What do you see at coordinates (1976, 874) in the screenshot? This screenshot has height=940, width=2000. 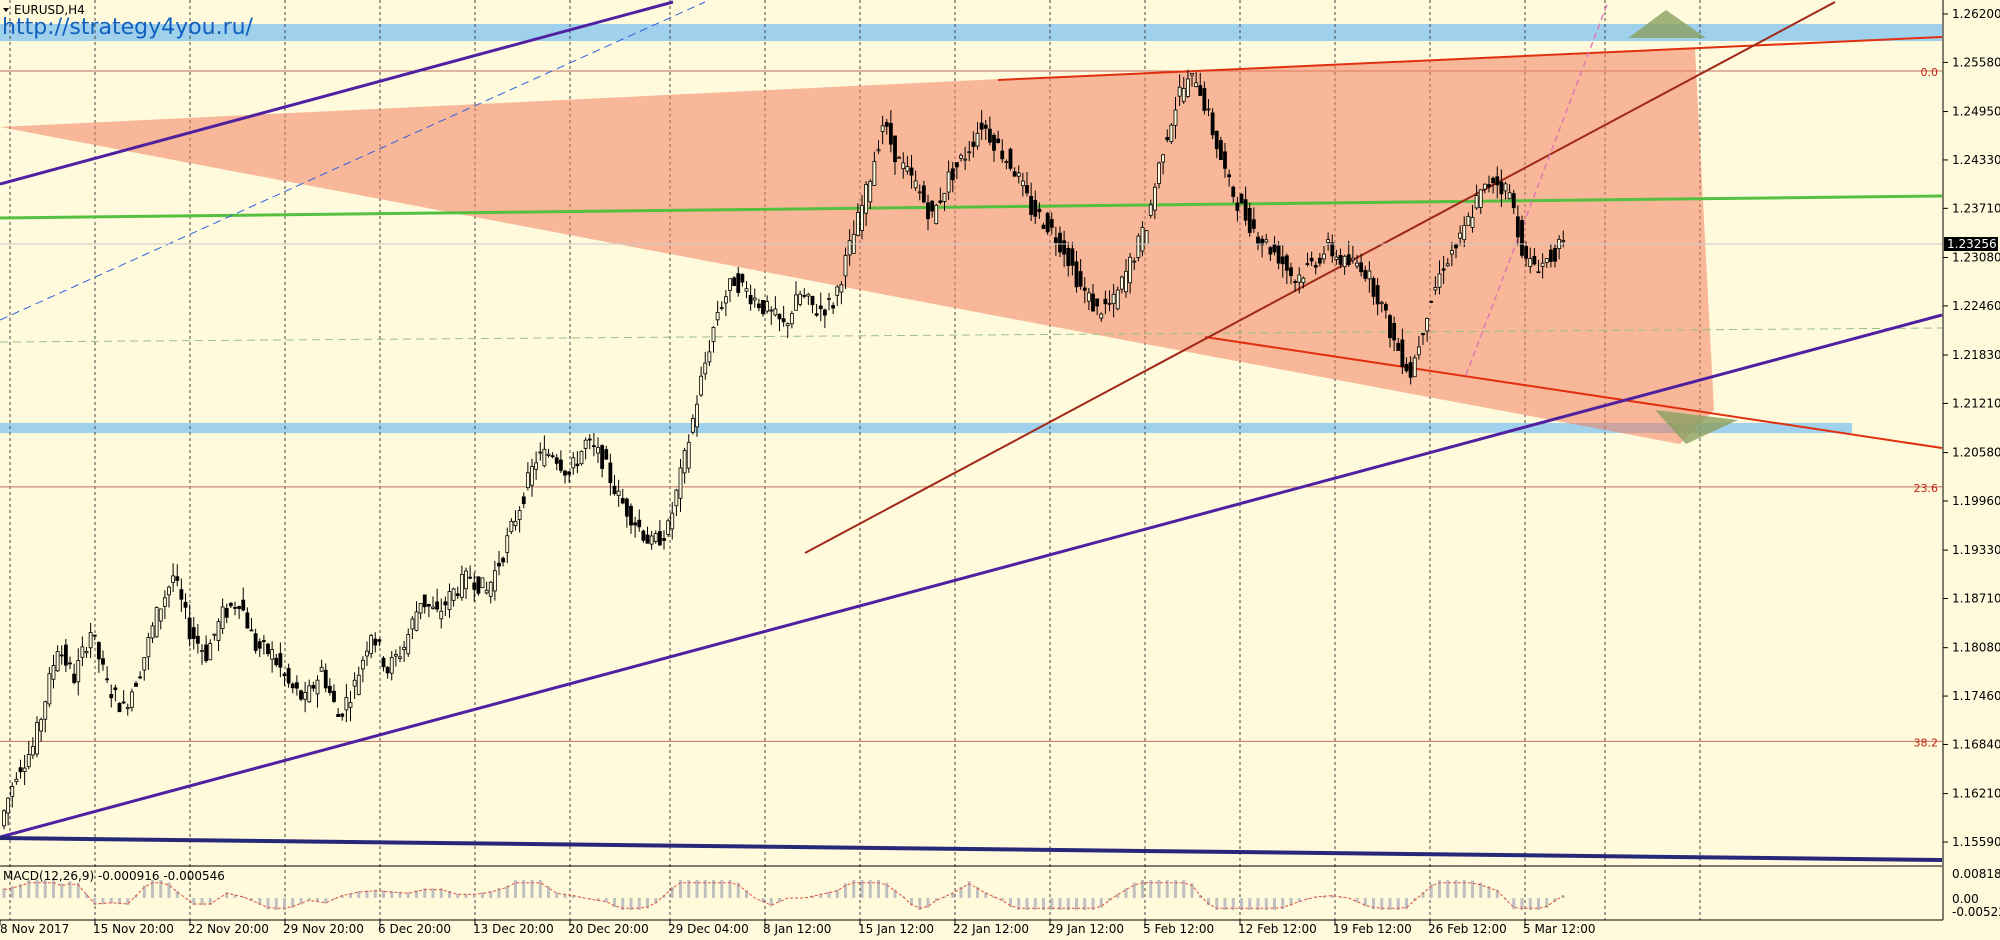 I see `macd-tick-label: 0.008181` at bounding box center [1976, 874].